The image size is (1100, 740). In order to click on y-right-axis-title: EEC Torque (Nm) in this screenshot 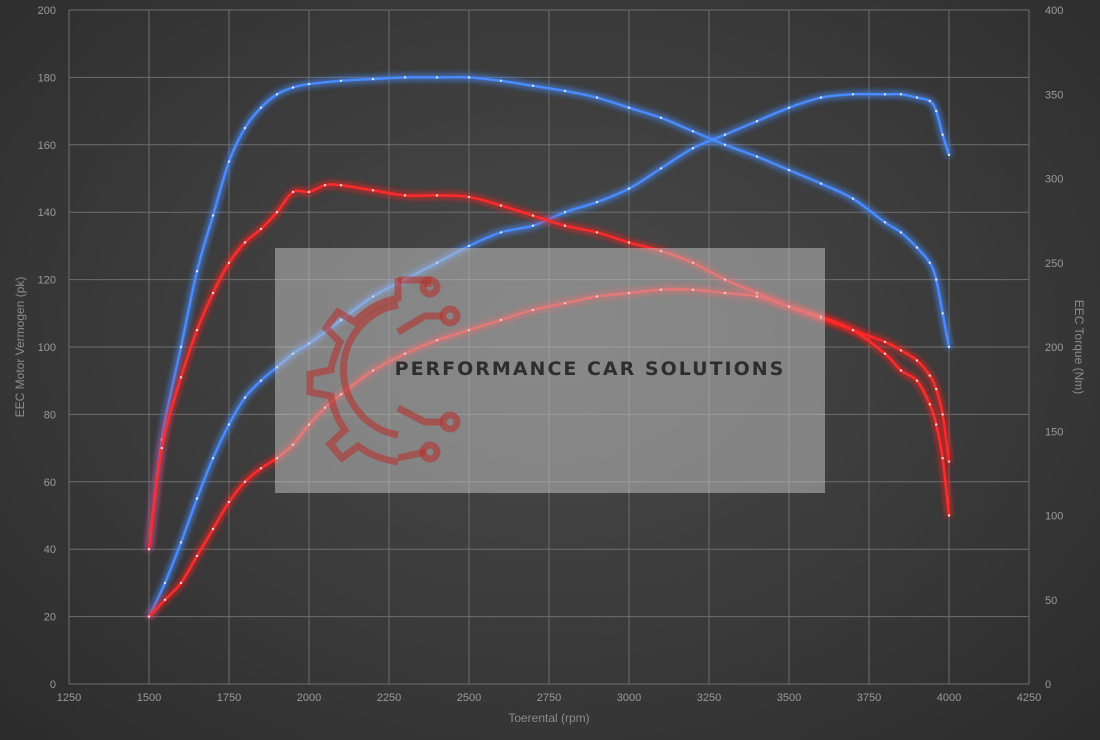, I will do `click(1079, 347)`.